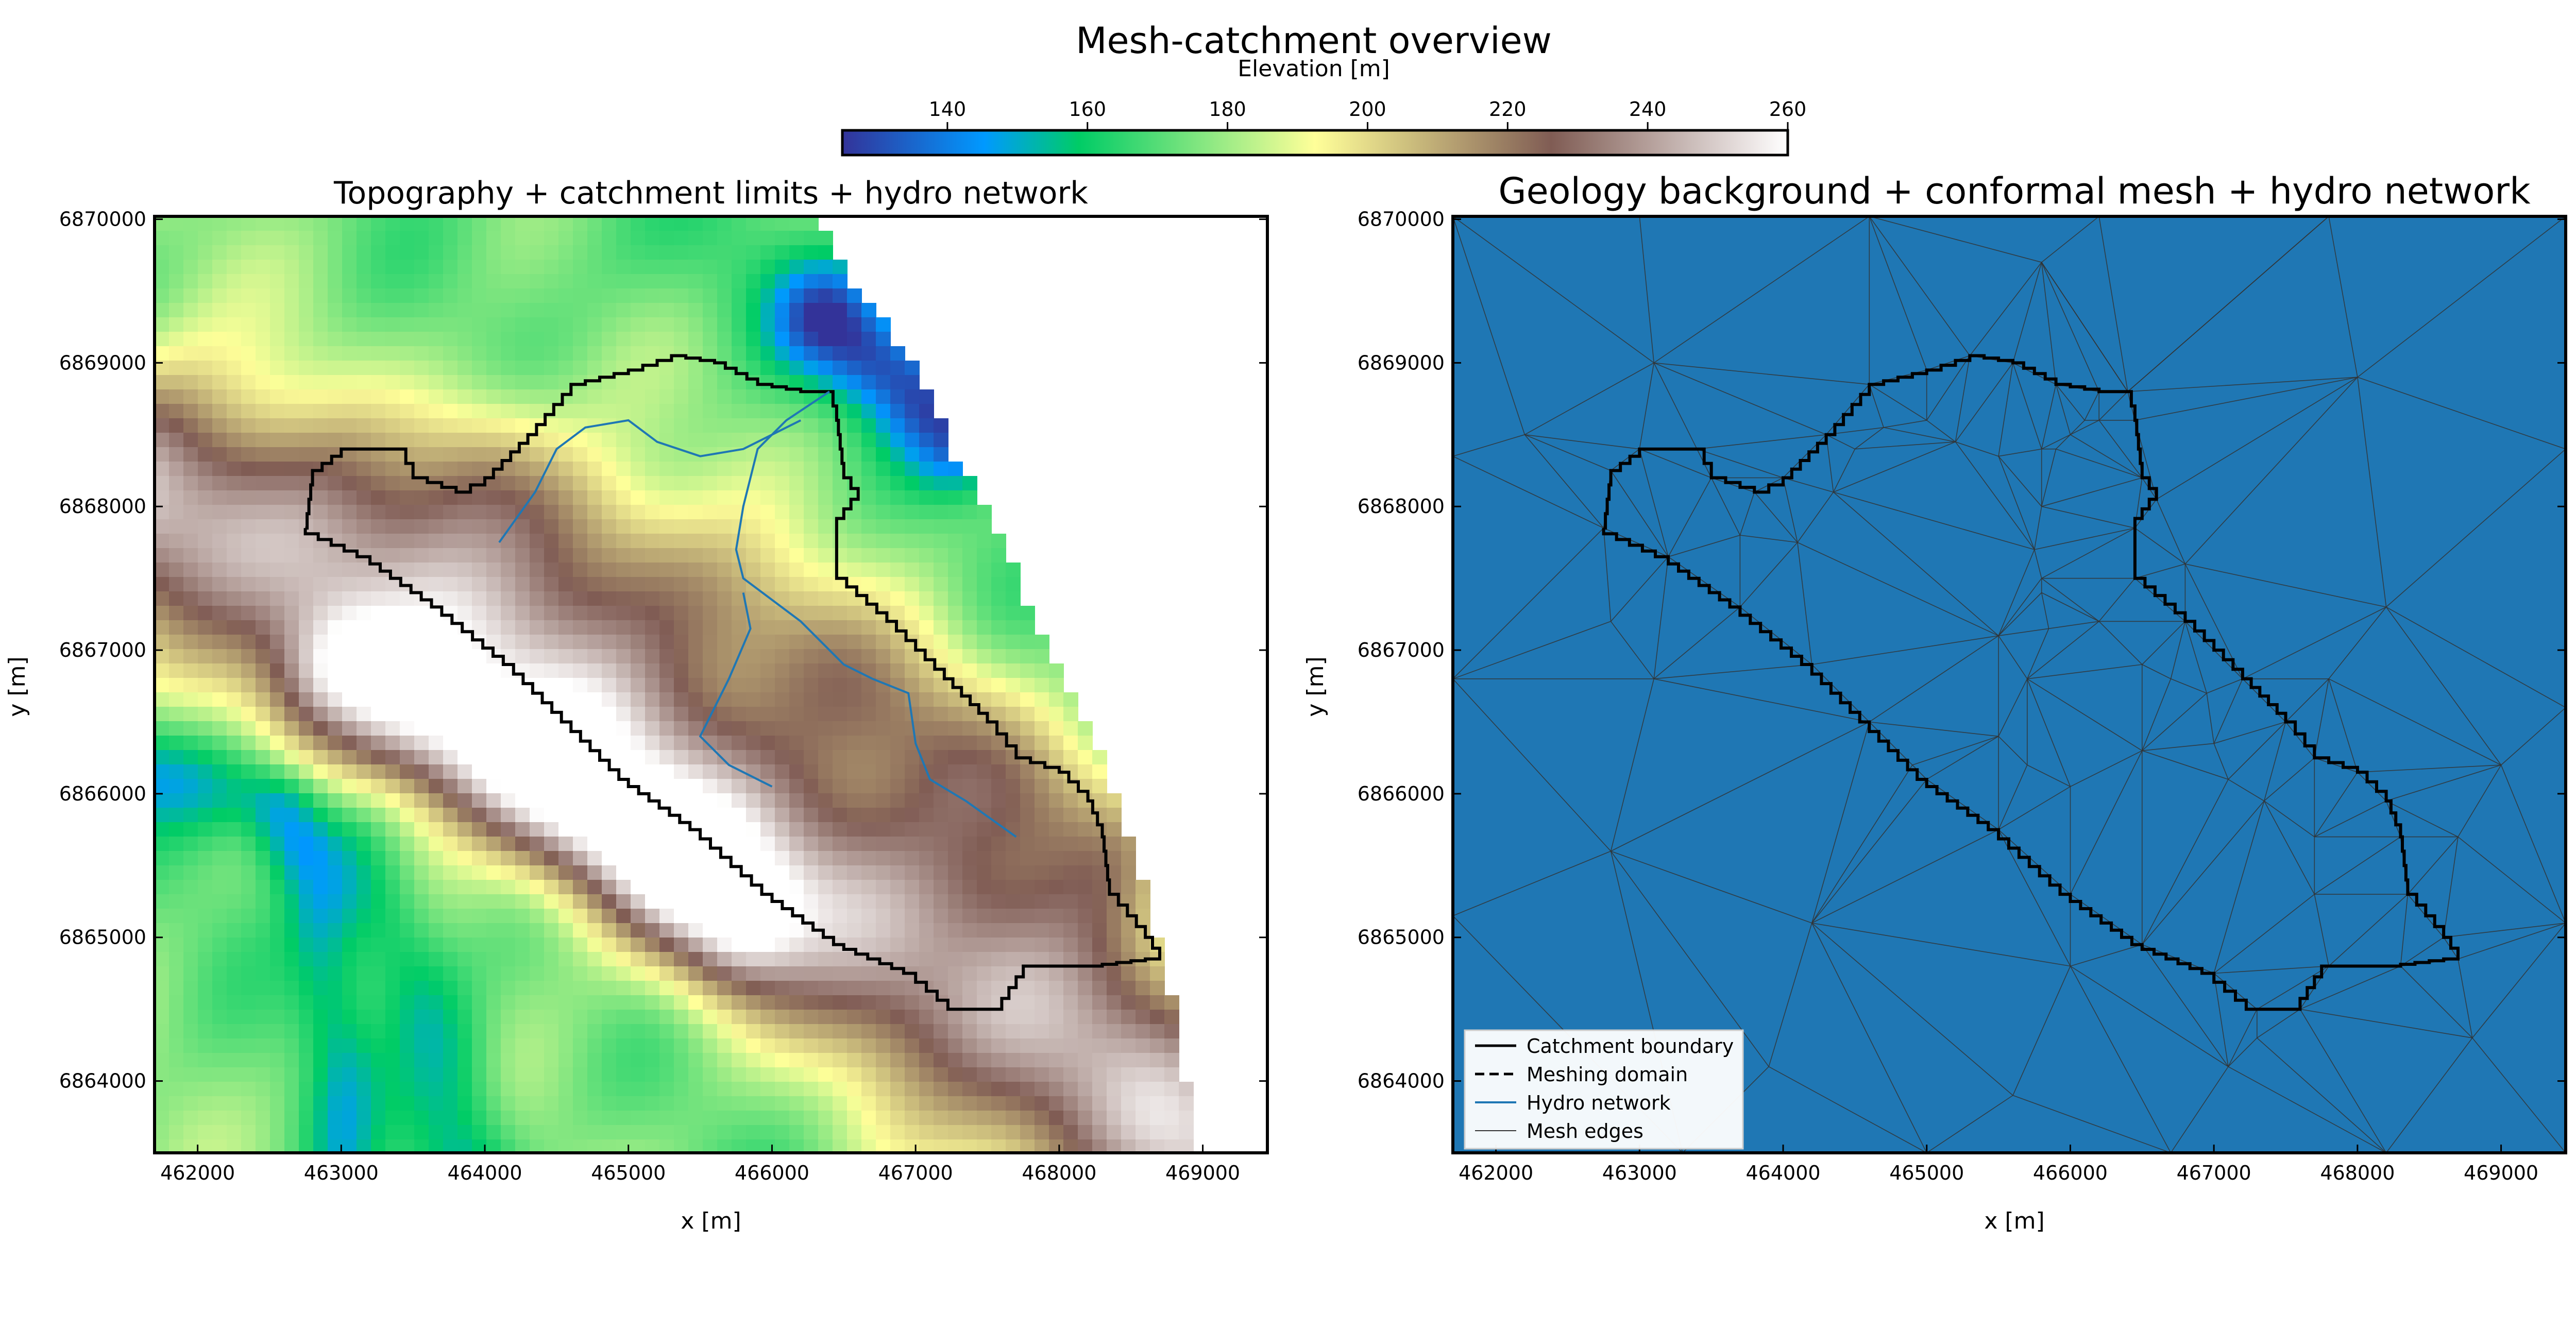 This screenshot has width=2576, height=1329. Describe the element at coordinates (341, 1173) in the screenshot. I see `x-tick-label: 463000` at that location.